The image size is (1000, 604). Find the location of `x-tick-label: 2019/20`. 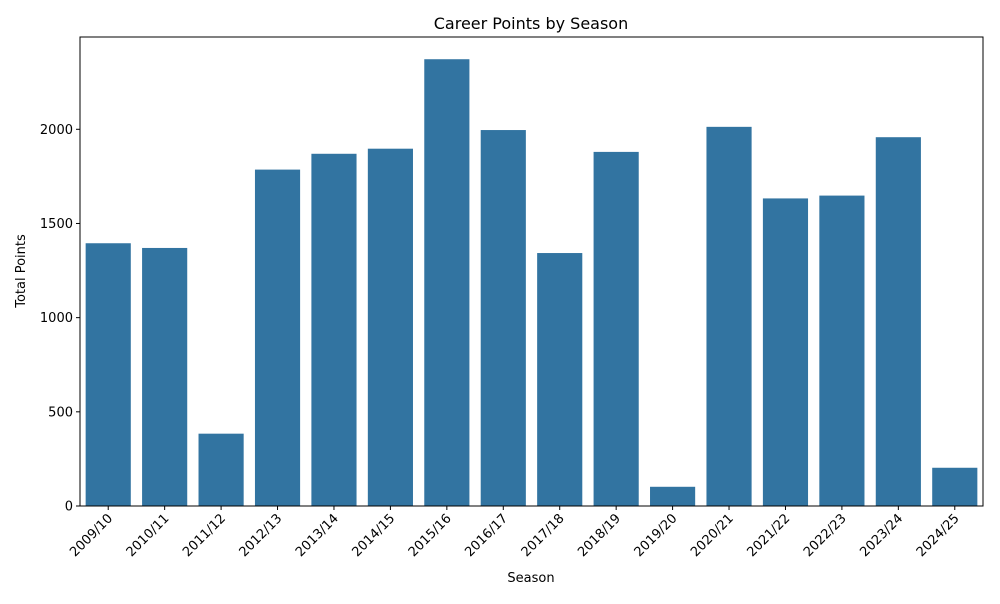

x-tick-label: 2019/20 is located at coordinates (656, 535).